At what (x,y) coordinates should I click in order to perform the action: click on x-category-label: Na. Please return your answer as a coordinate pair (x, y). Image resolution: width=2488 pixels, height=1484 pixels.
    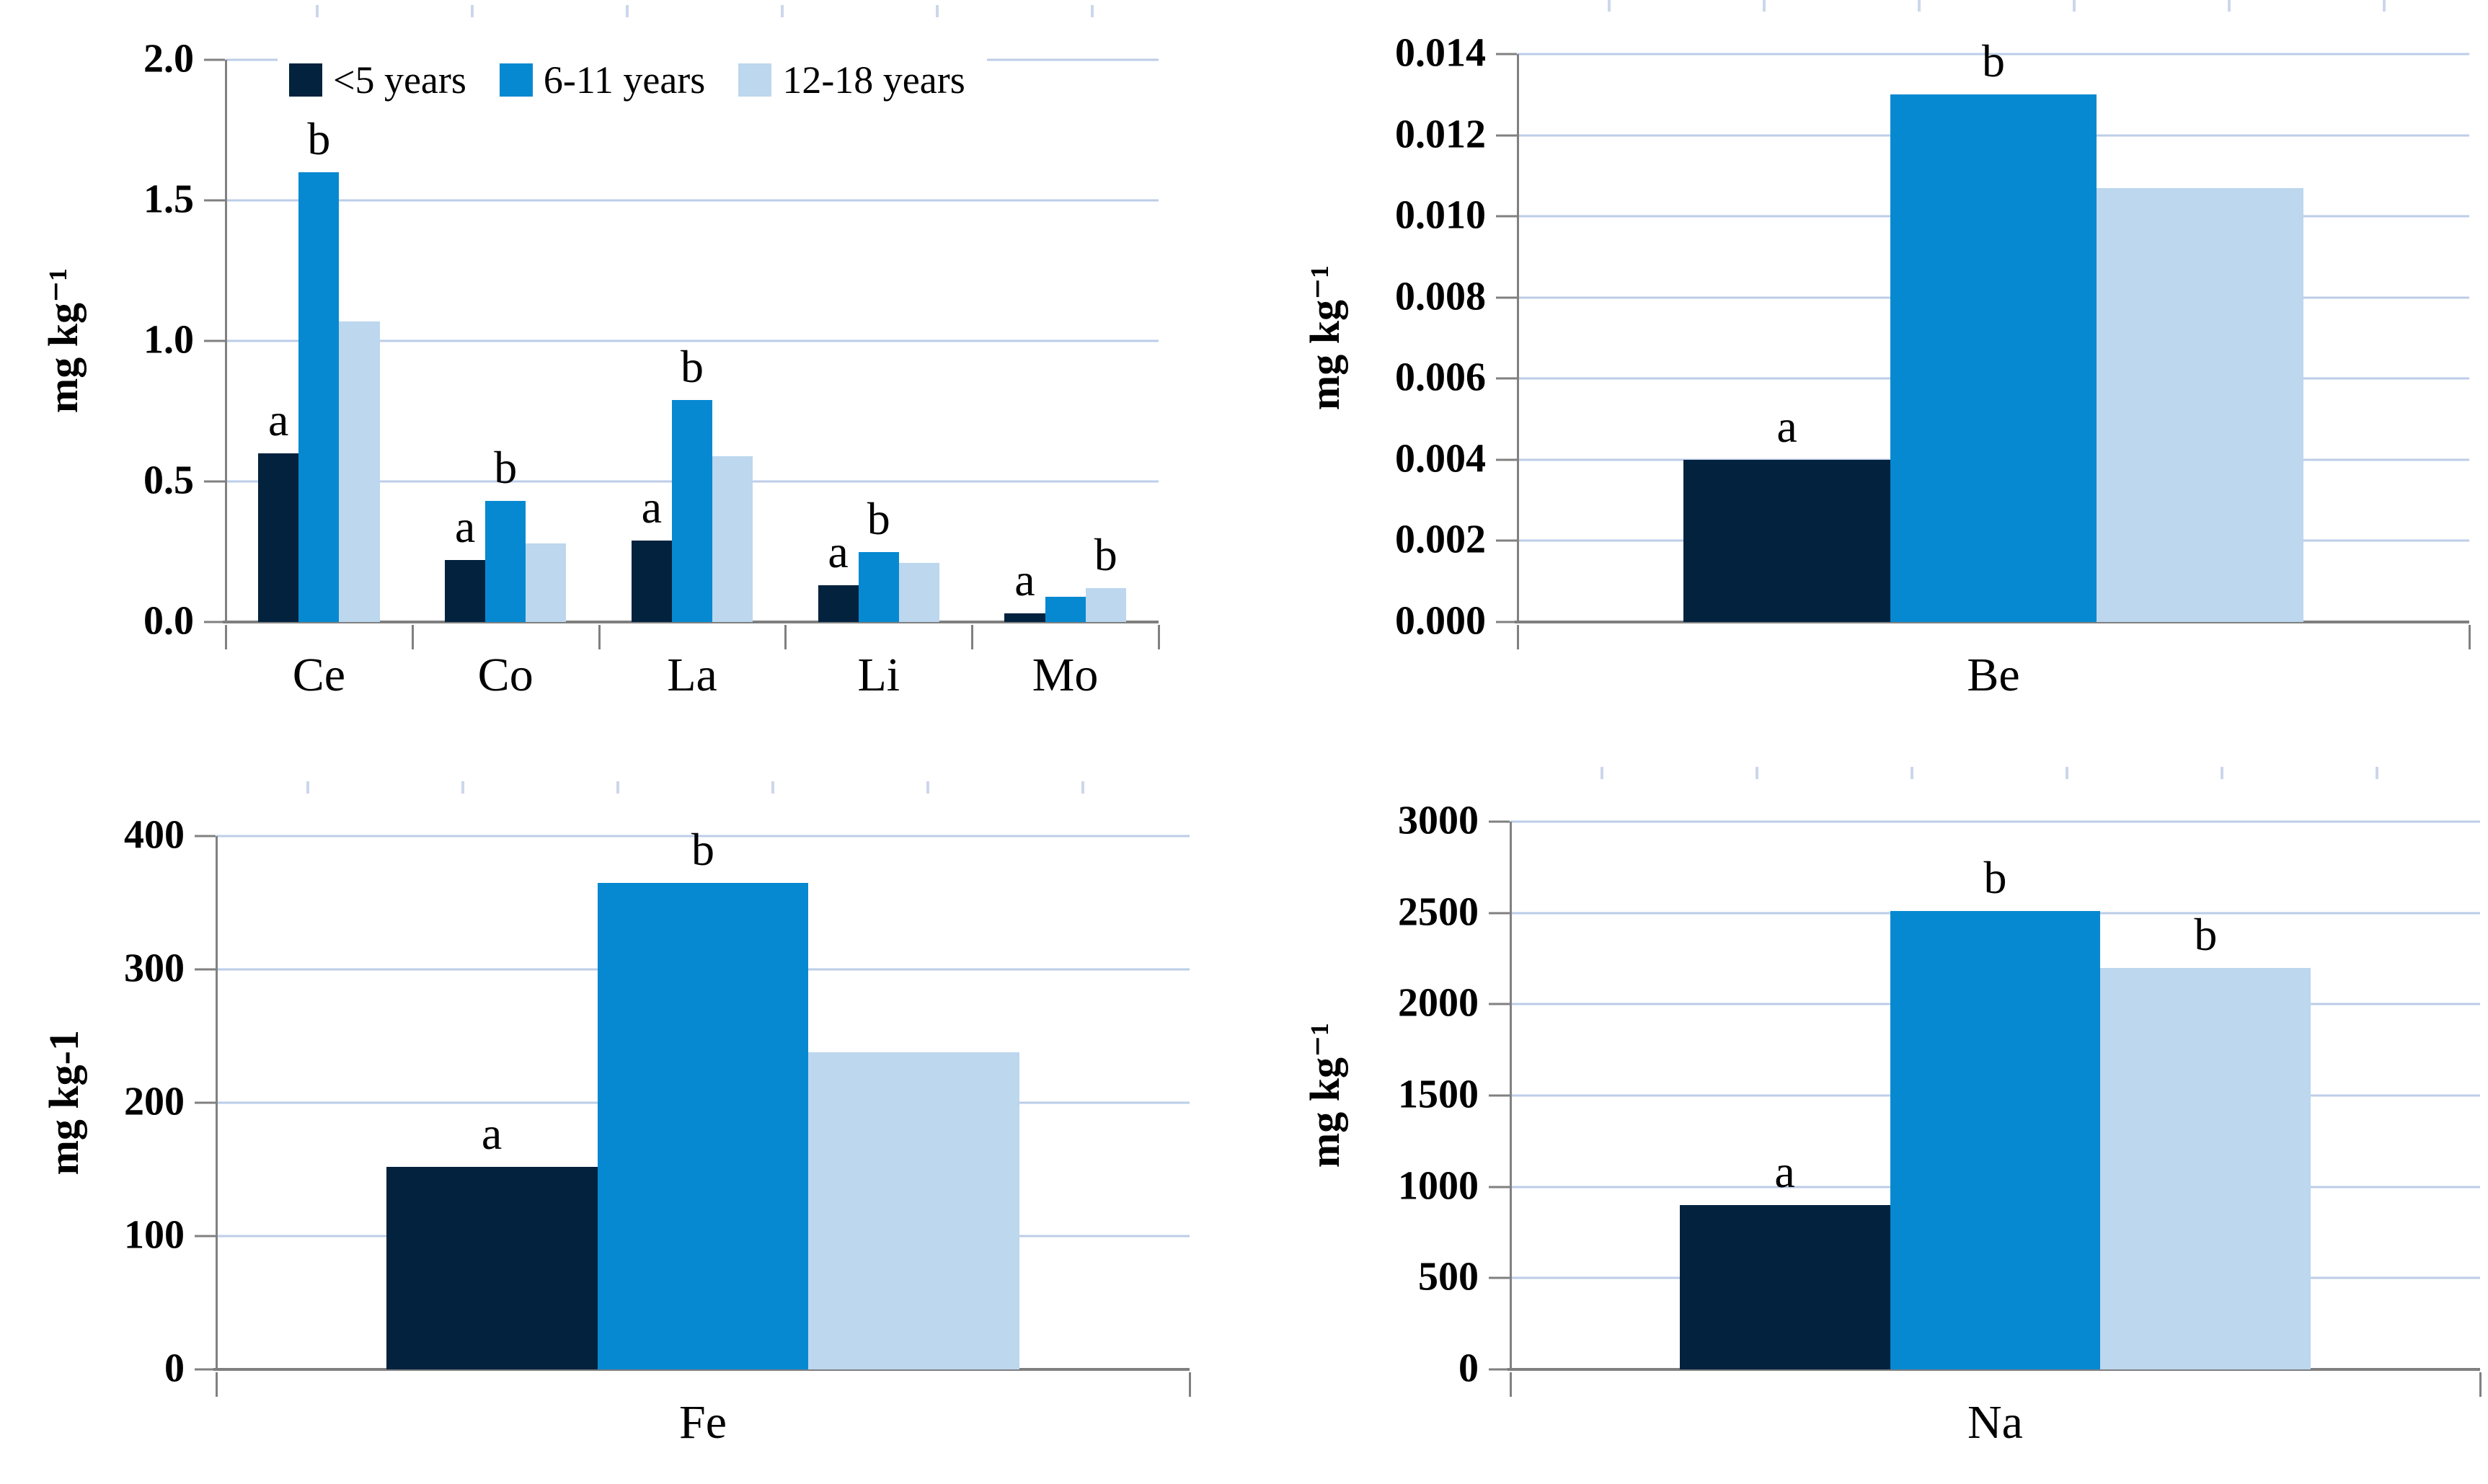
    Looking at the image, I should click on (1995, 1422).